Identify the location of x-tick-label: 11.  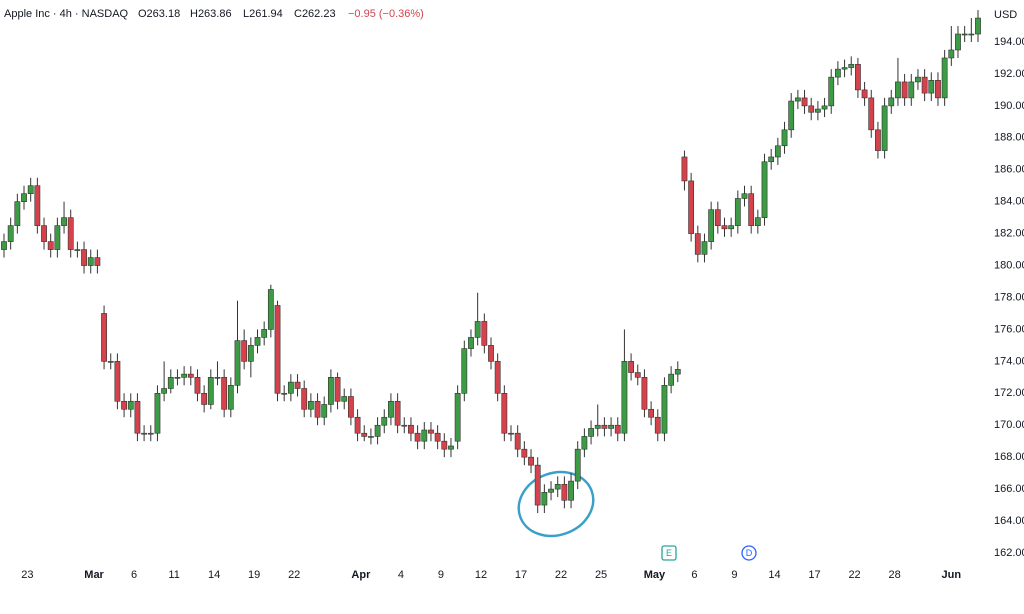
(173, 575).